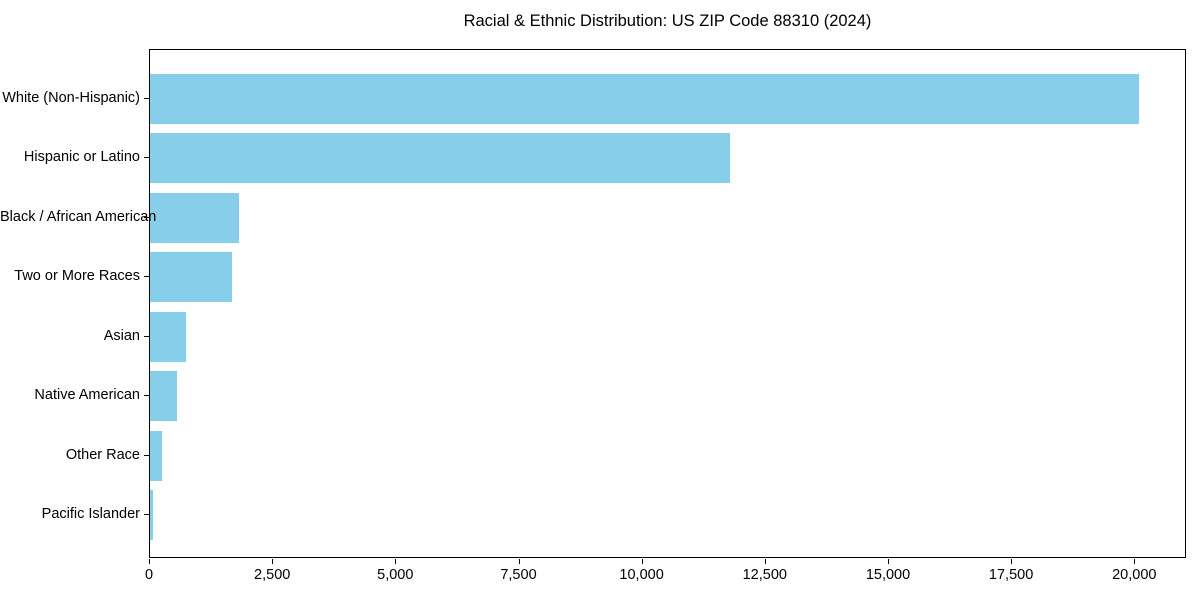 Image resolution: width=1200 pixels, height=600 pixels. What do you see at coordinates (87, 395) in the screenshot?
I see `y-axis-label: Native American` at bounding box center [87, 395].